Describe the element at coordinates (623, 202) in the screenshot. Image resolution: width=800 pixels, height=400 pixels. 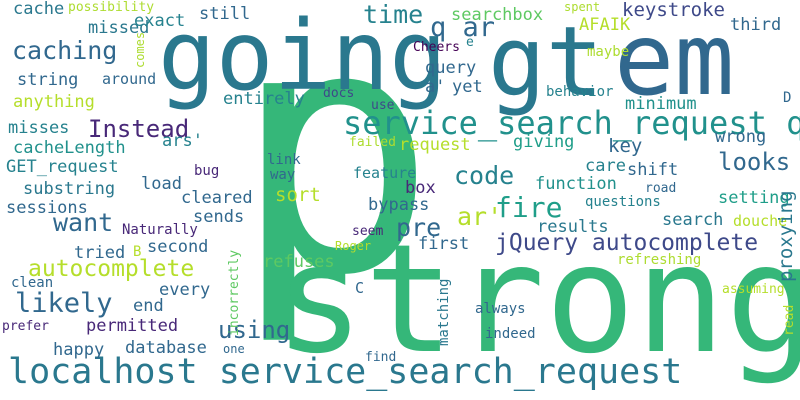
I see `word-questions: questions` at that location.